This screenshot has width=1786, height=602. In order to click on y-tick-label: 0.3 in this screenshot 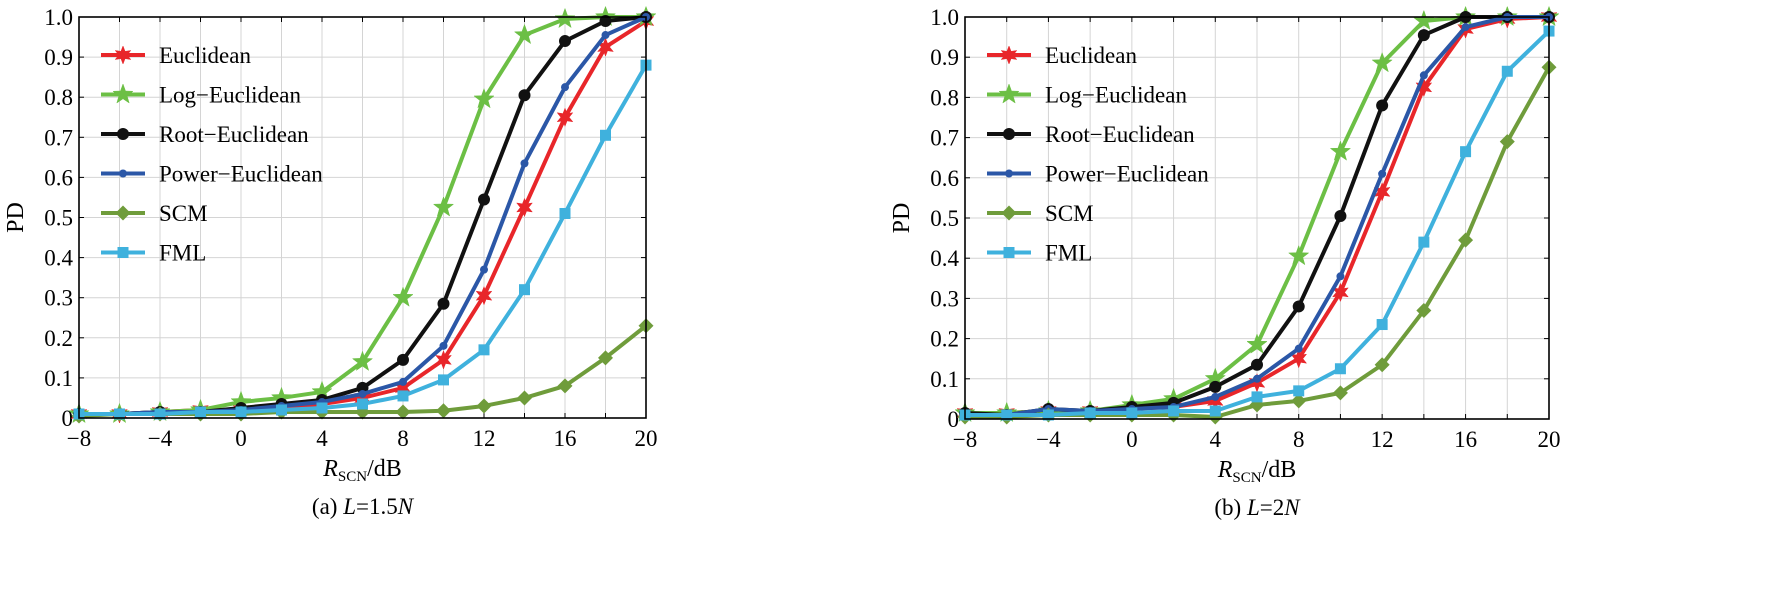, I will do `click(944, 298)`.